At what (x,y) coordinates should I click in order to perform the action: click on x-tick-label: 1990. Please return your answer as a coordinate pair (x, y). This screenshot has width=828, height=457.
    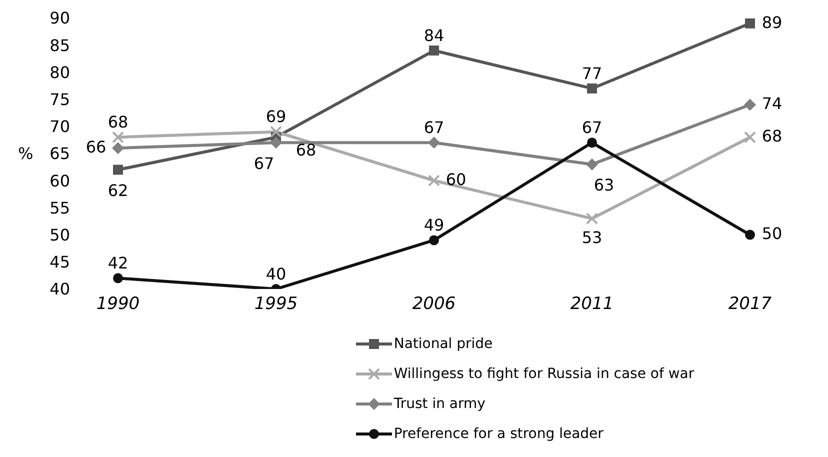
    Looking at the image, I should click on (118, 304).